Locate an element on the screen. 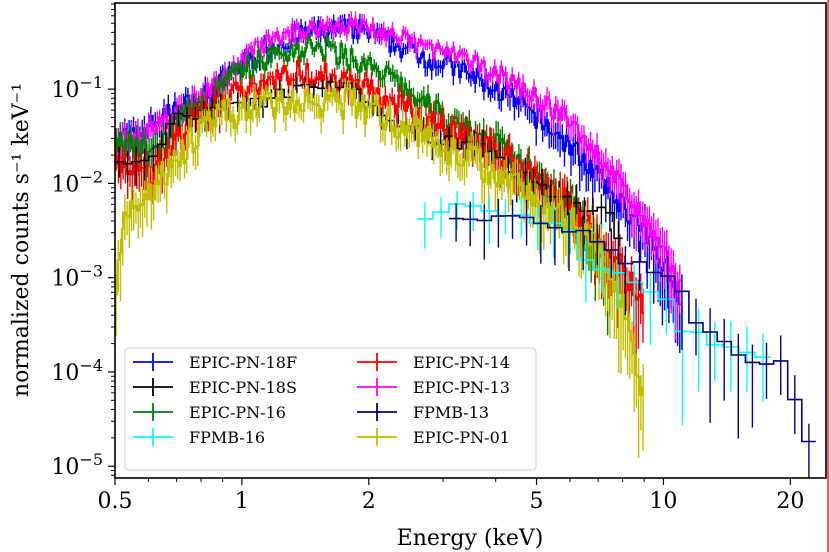  y-tick-label: 10⁻⁴ is located at coordinates (77, 371).